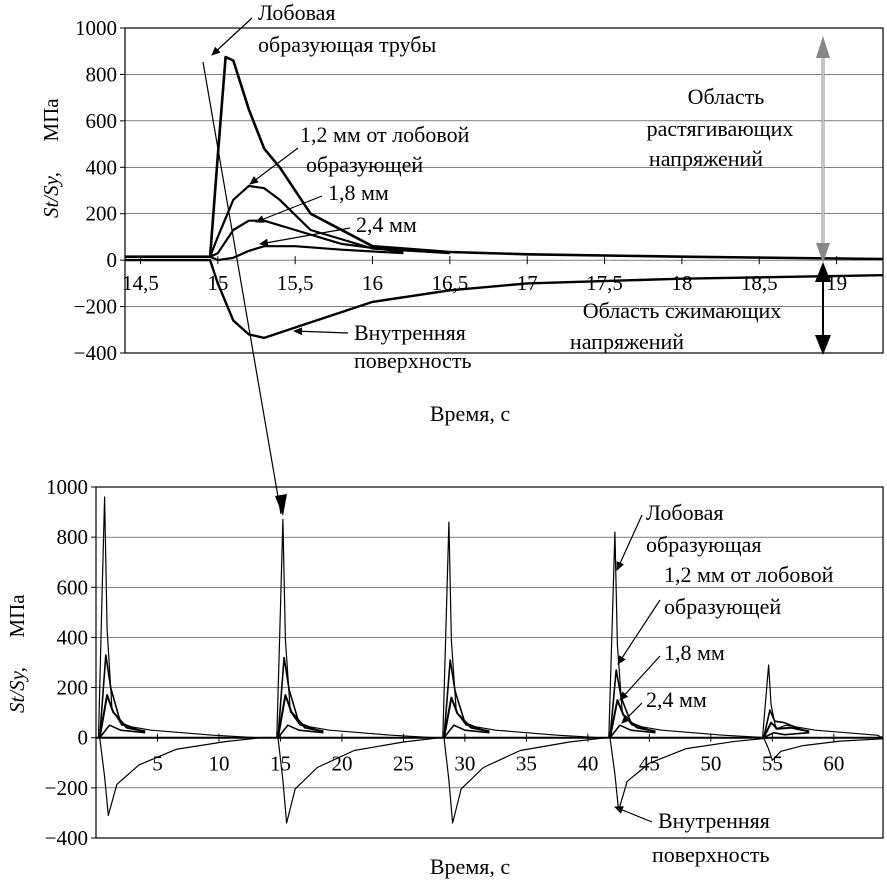 The height and width of the screenshot is (883, 887). I want to click on bottom-ann-mm24: 2,4 мм, so click(676, 699).